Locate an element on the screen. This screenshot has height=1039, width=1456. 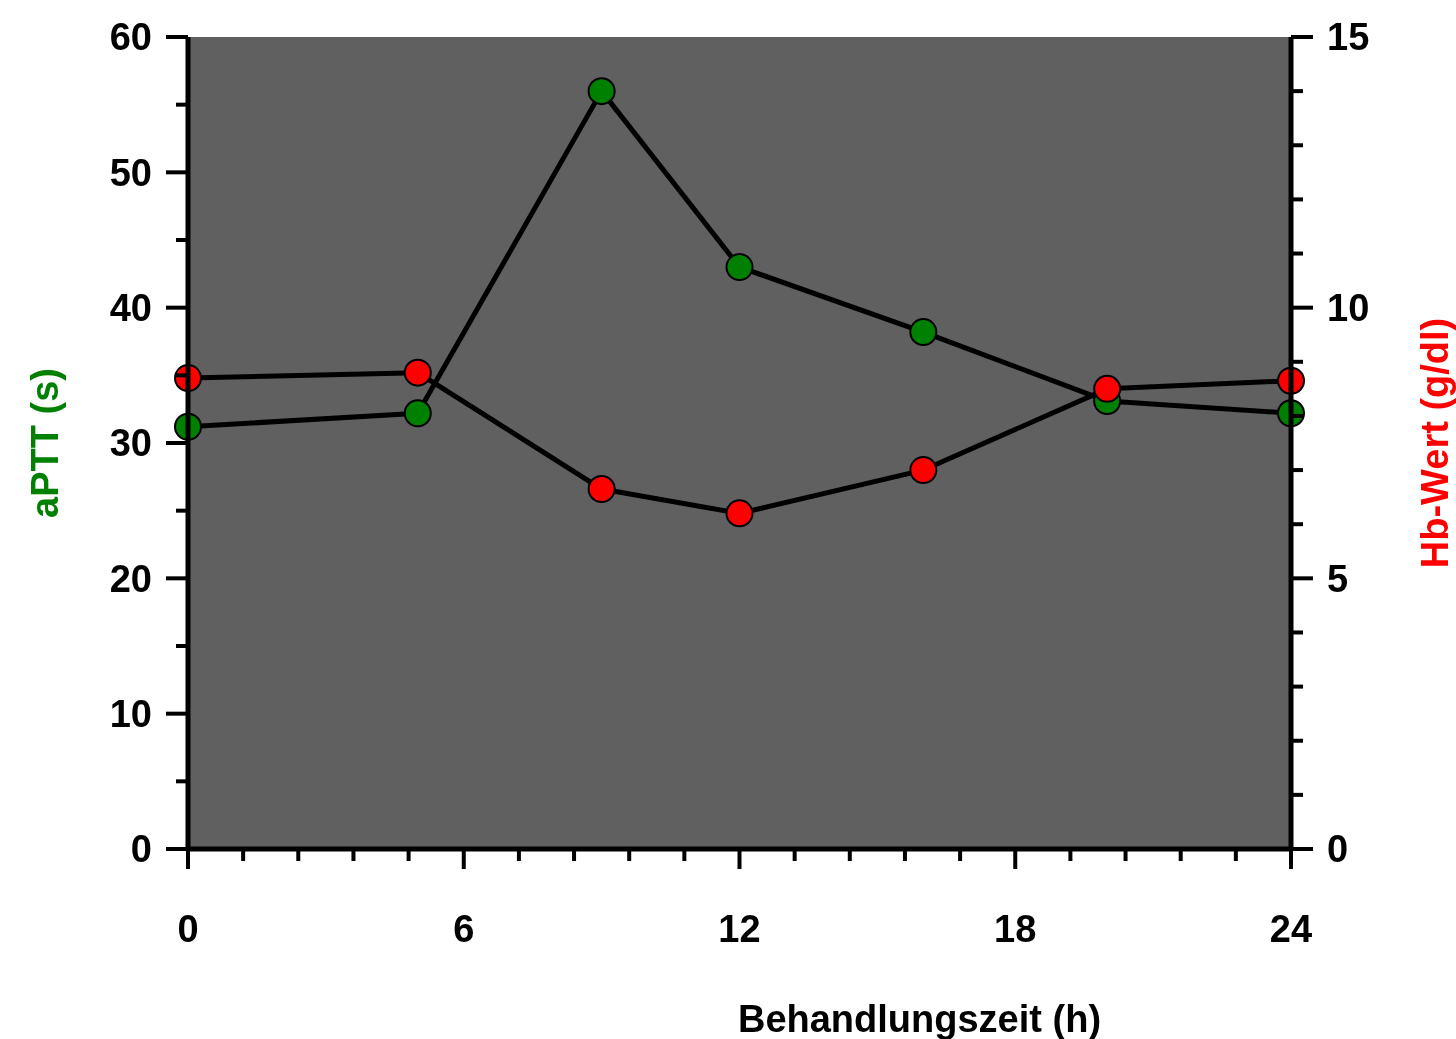
y2-tick-label: 15 is located at coordinates (1348, 37).